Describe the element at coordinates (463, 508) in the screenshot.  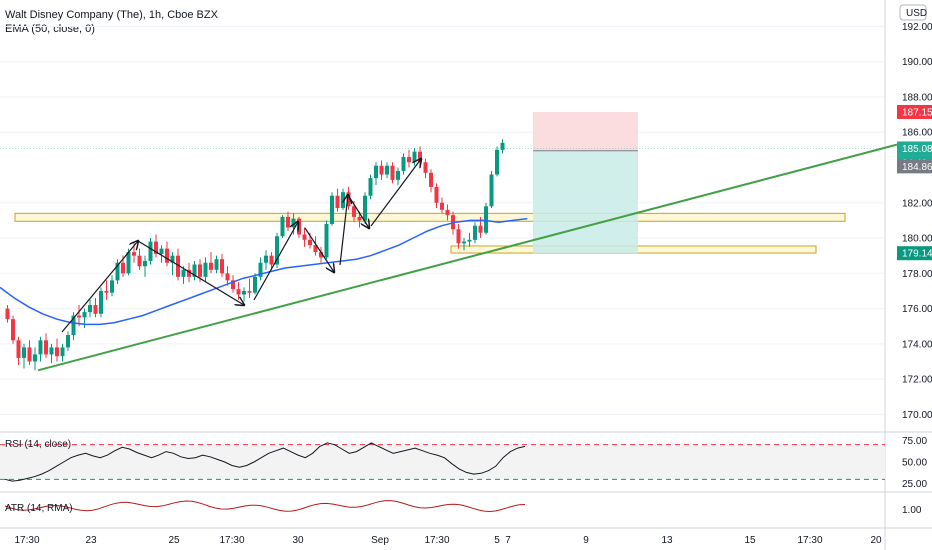
I see `atr-pane: ATR (14, RMA) 1.00` at that location.